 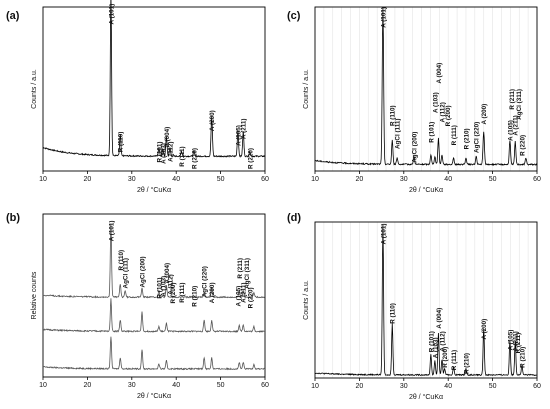 I want to click on peak-label: AgCl (200), so click(x=143, y=271).